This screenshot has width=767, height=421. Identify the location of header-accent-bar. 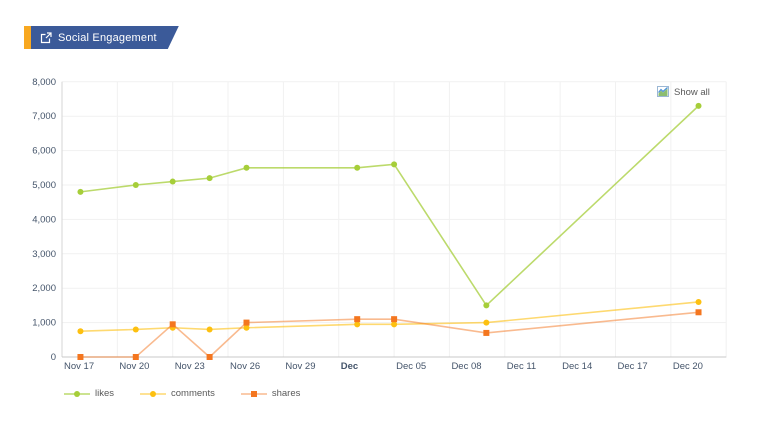
(27, 37).